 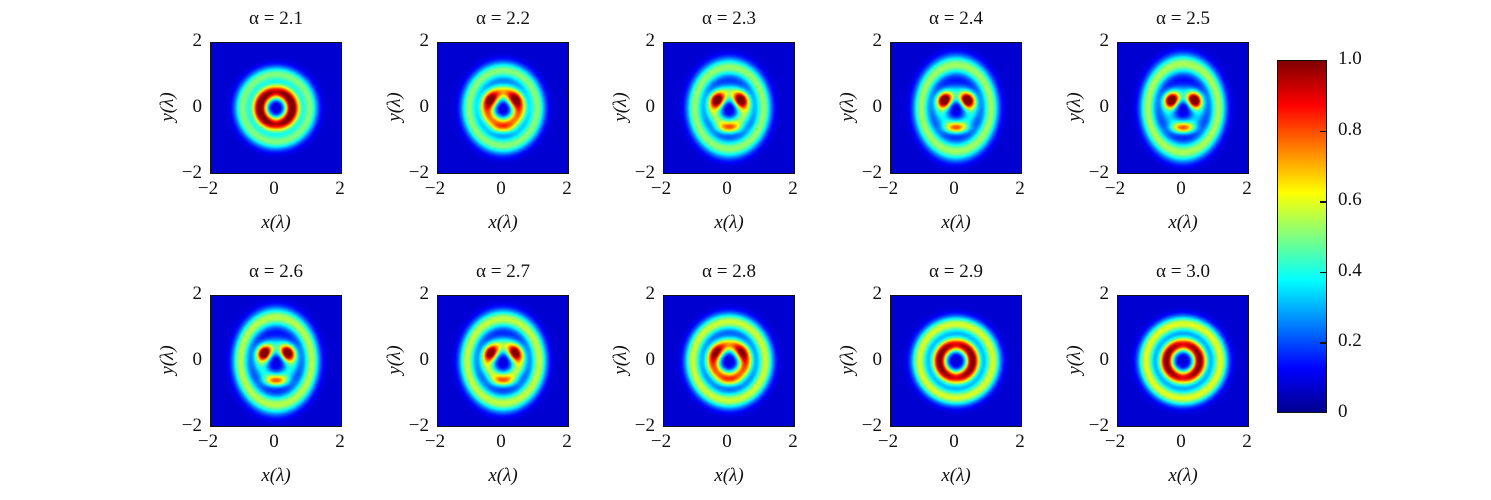 I want to click on heatmap-panel: α = 2.5 2 0 −2 −2 0 2 x(λ) y(λ), so click(x=1158, y=120).